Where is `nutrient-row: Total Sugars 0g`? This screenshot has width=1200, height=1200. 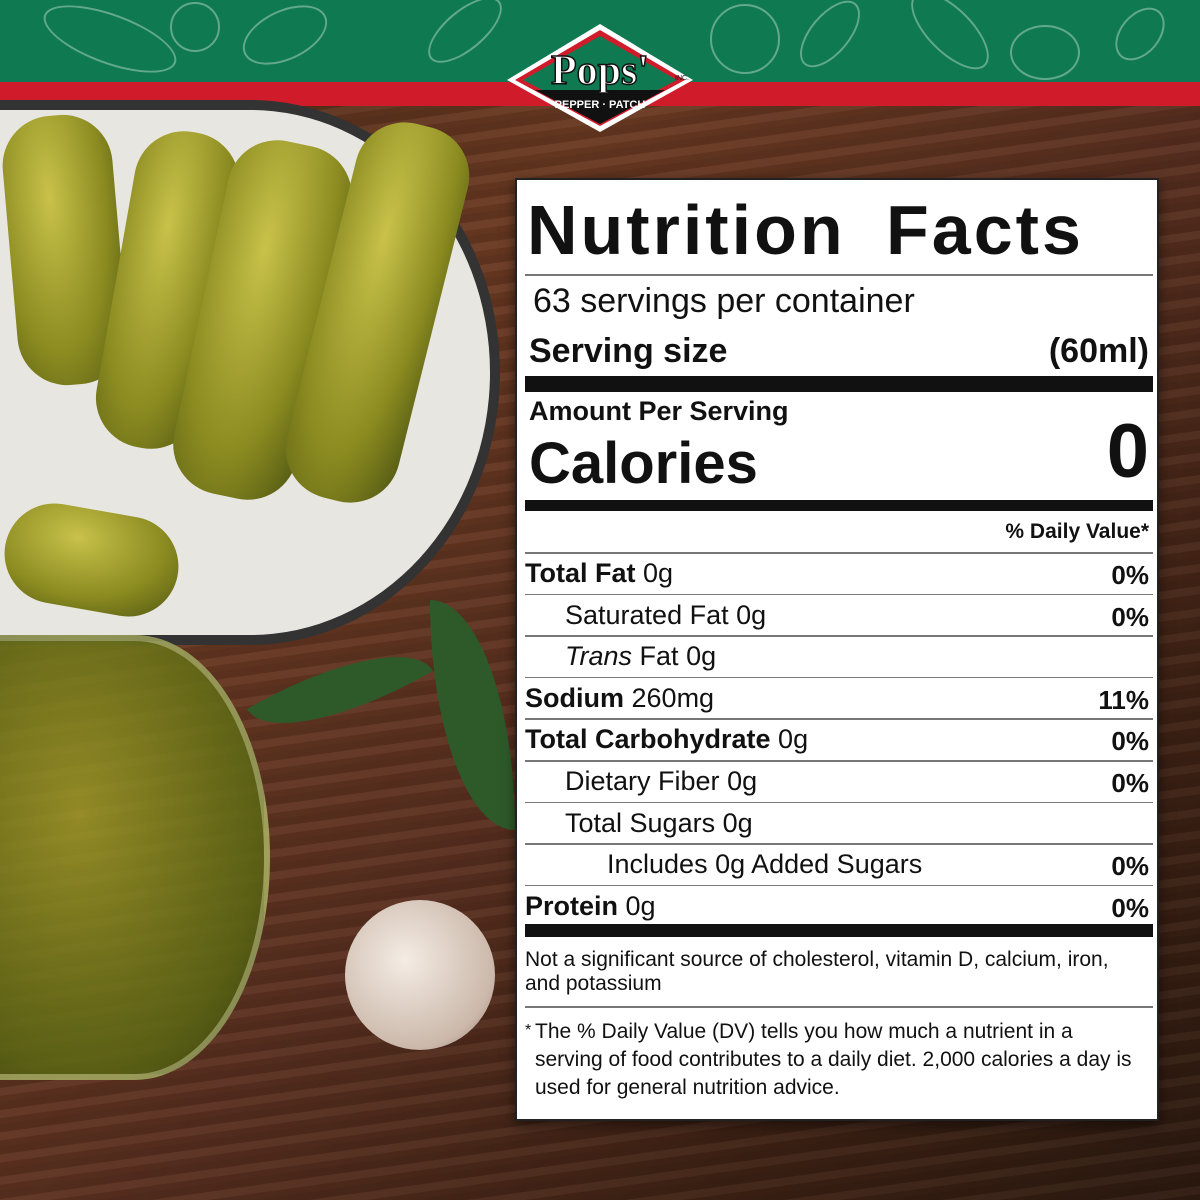 nutrient-row: Total Sugars 0g is located at coordinates (659, 823).